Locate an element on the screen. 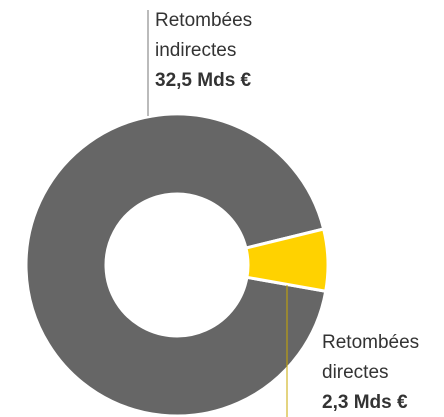  label-directes: Retombées directes 2,3 Mds € is located at coordinates (383, 372).